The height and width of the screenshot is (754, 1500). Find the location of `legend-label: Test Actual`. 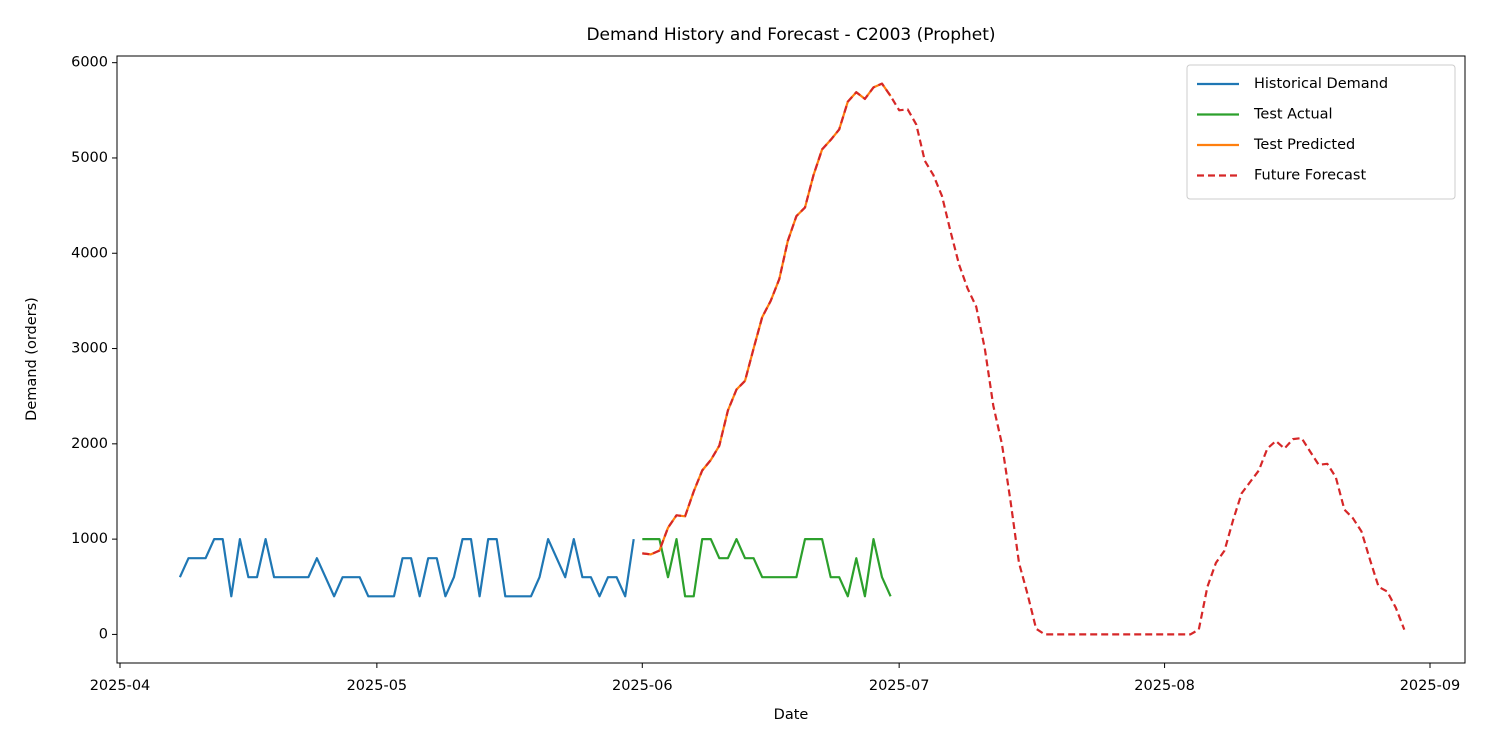

legend-label: Test Actual is located at coordinates (1293, 115).